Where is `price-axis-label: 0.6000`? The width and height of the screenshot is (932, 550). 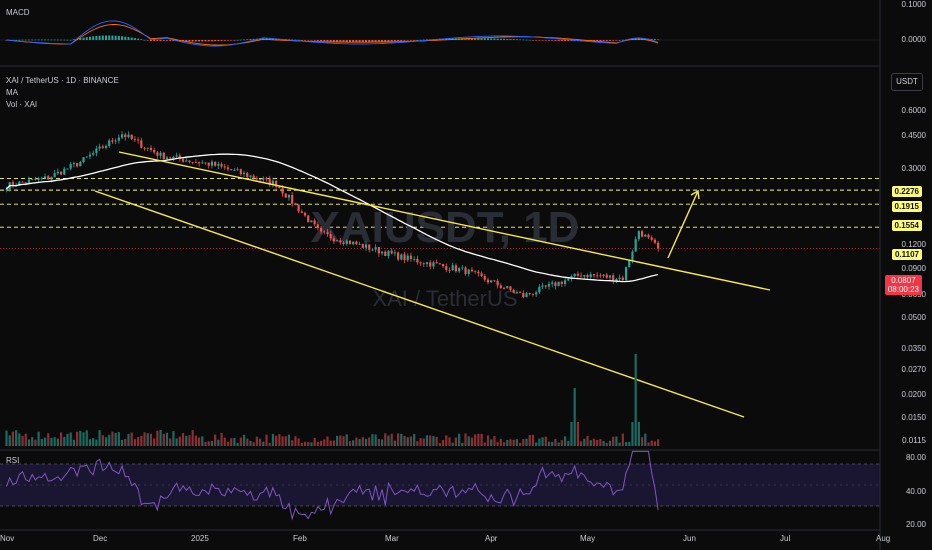 price-axis-label: 0.6000 is located at coordinates (913, 110).